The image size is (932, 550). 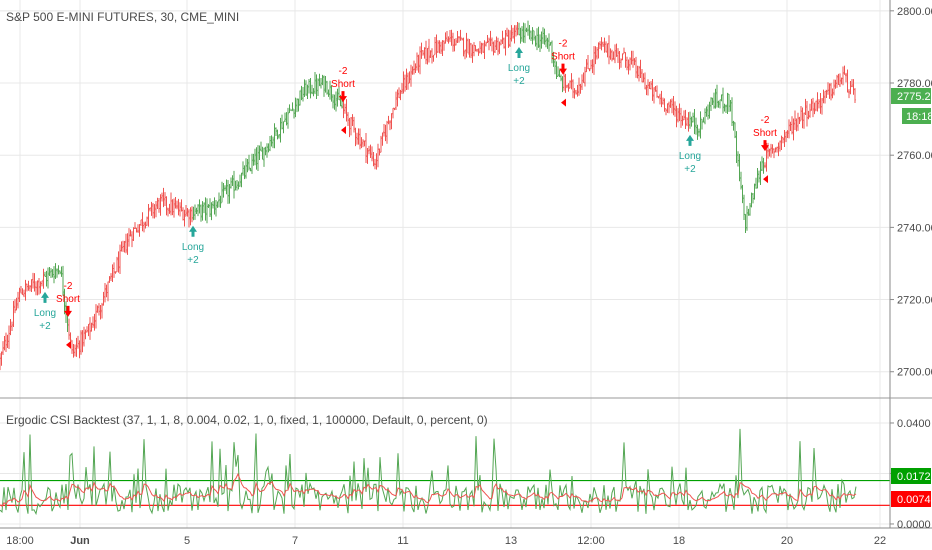 What do you see at coordinates (122, 17) in the screenshot?
I see `price-chart-title: S&P 500 E-MINI FUTURES, 30, CME_MINI` at bounding box center [122, 17].